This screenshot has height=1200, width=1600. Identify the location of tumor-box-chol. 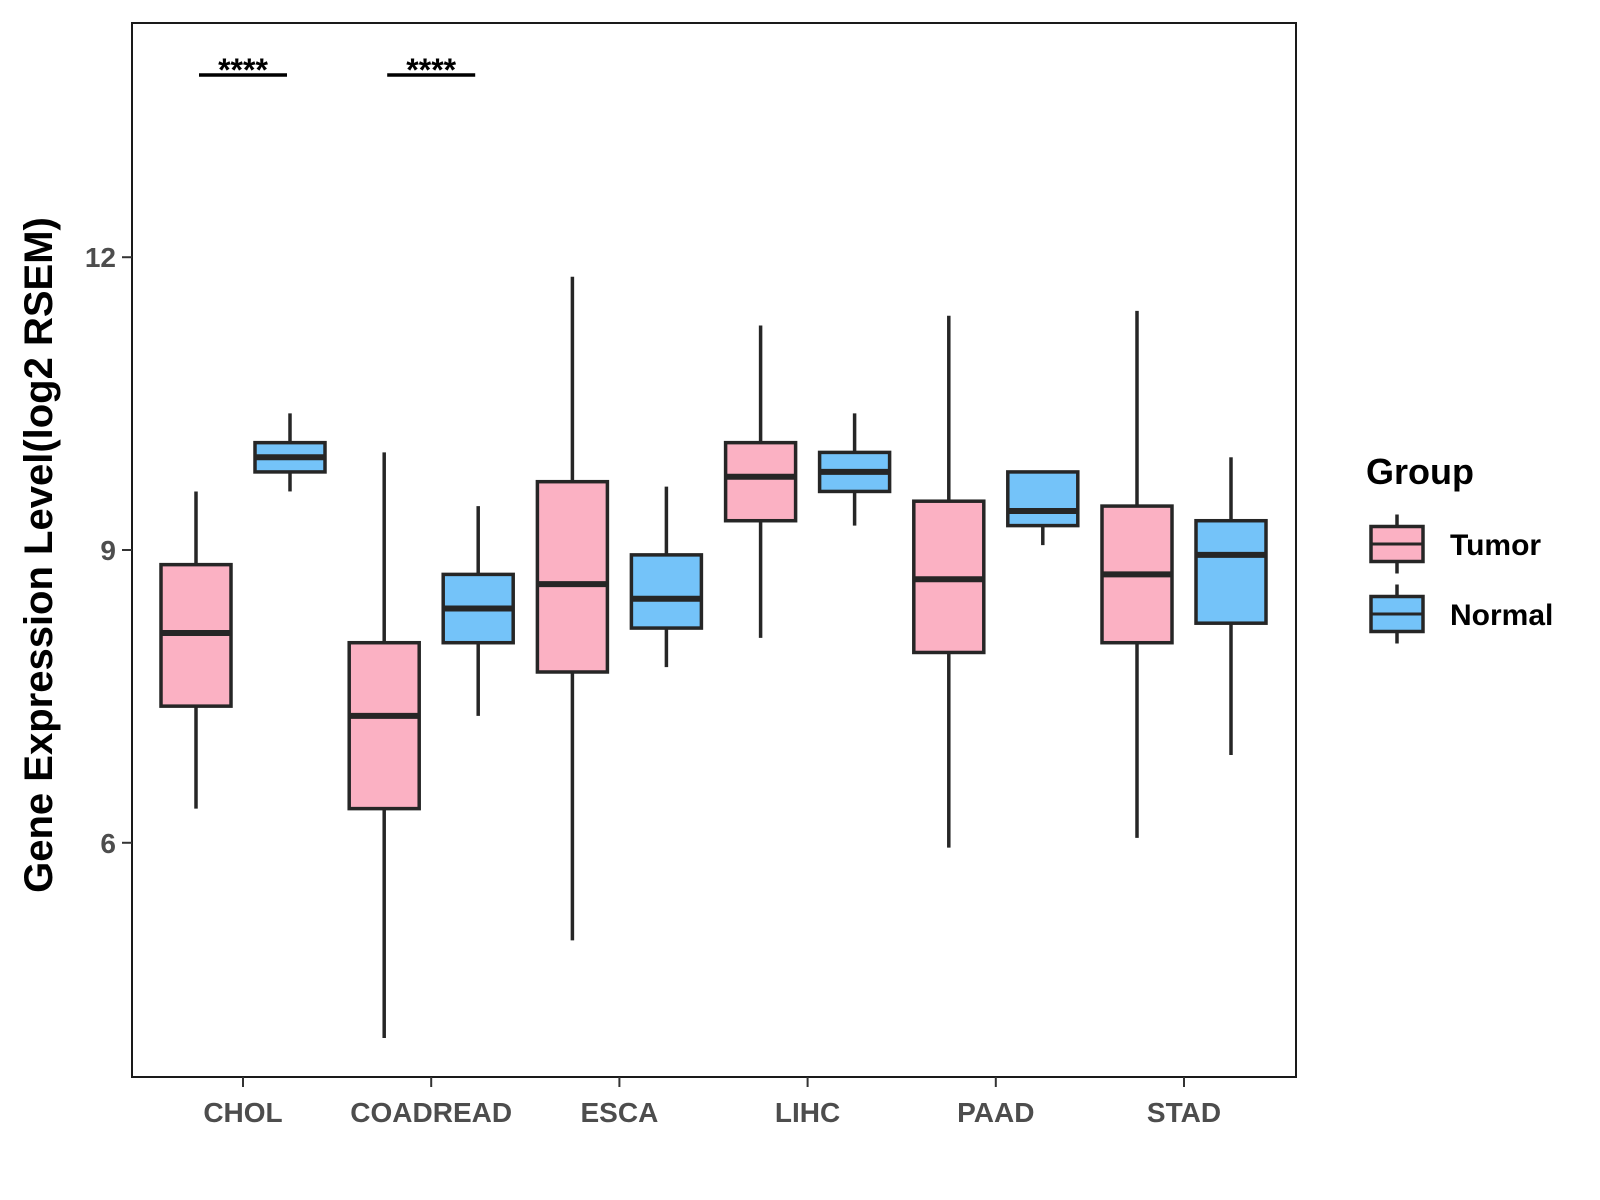
(196, 650).